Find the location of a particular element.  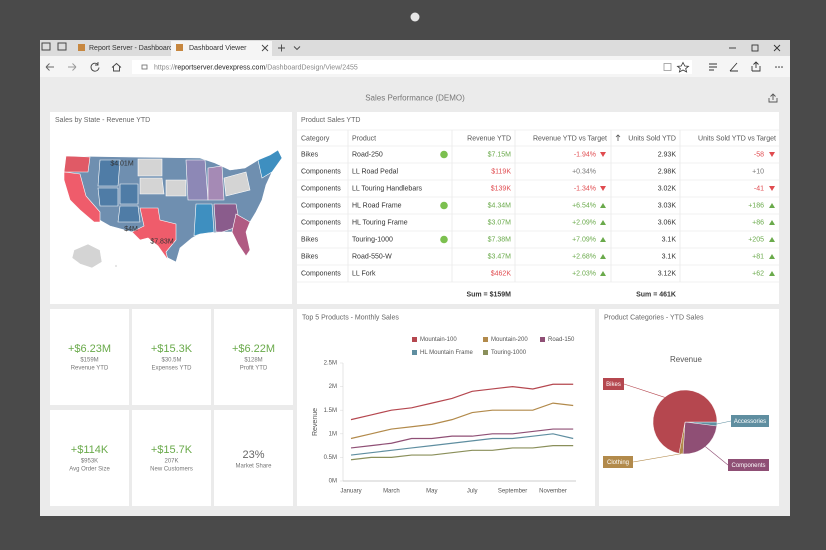

us-map is located at coordinates (173, 209).